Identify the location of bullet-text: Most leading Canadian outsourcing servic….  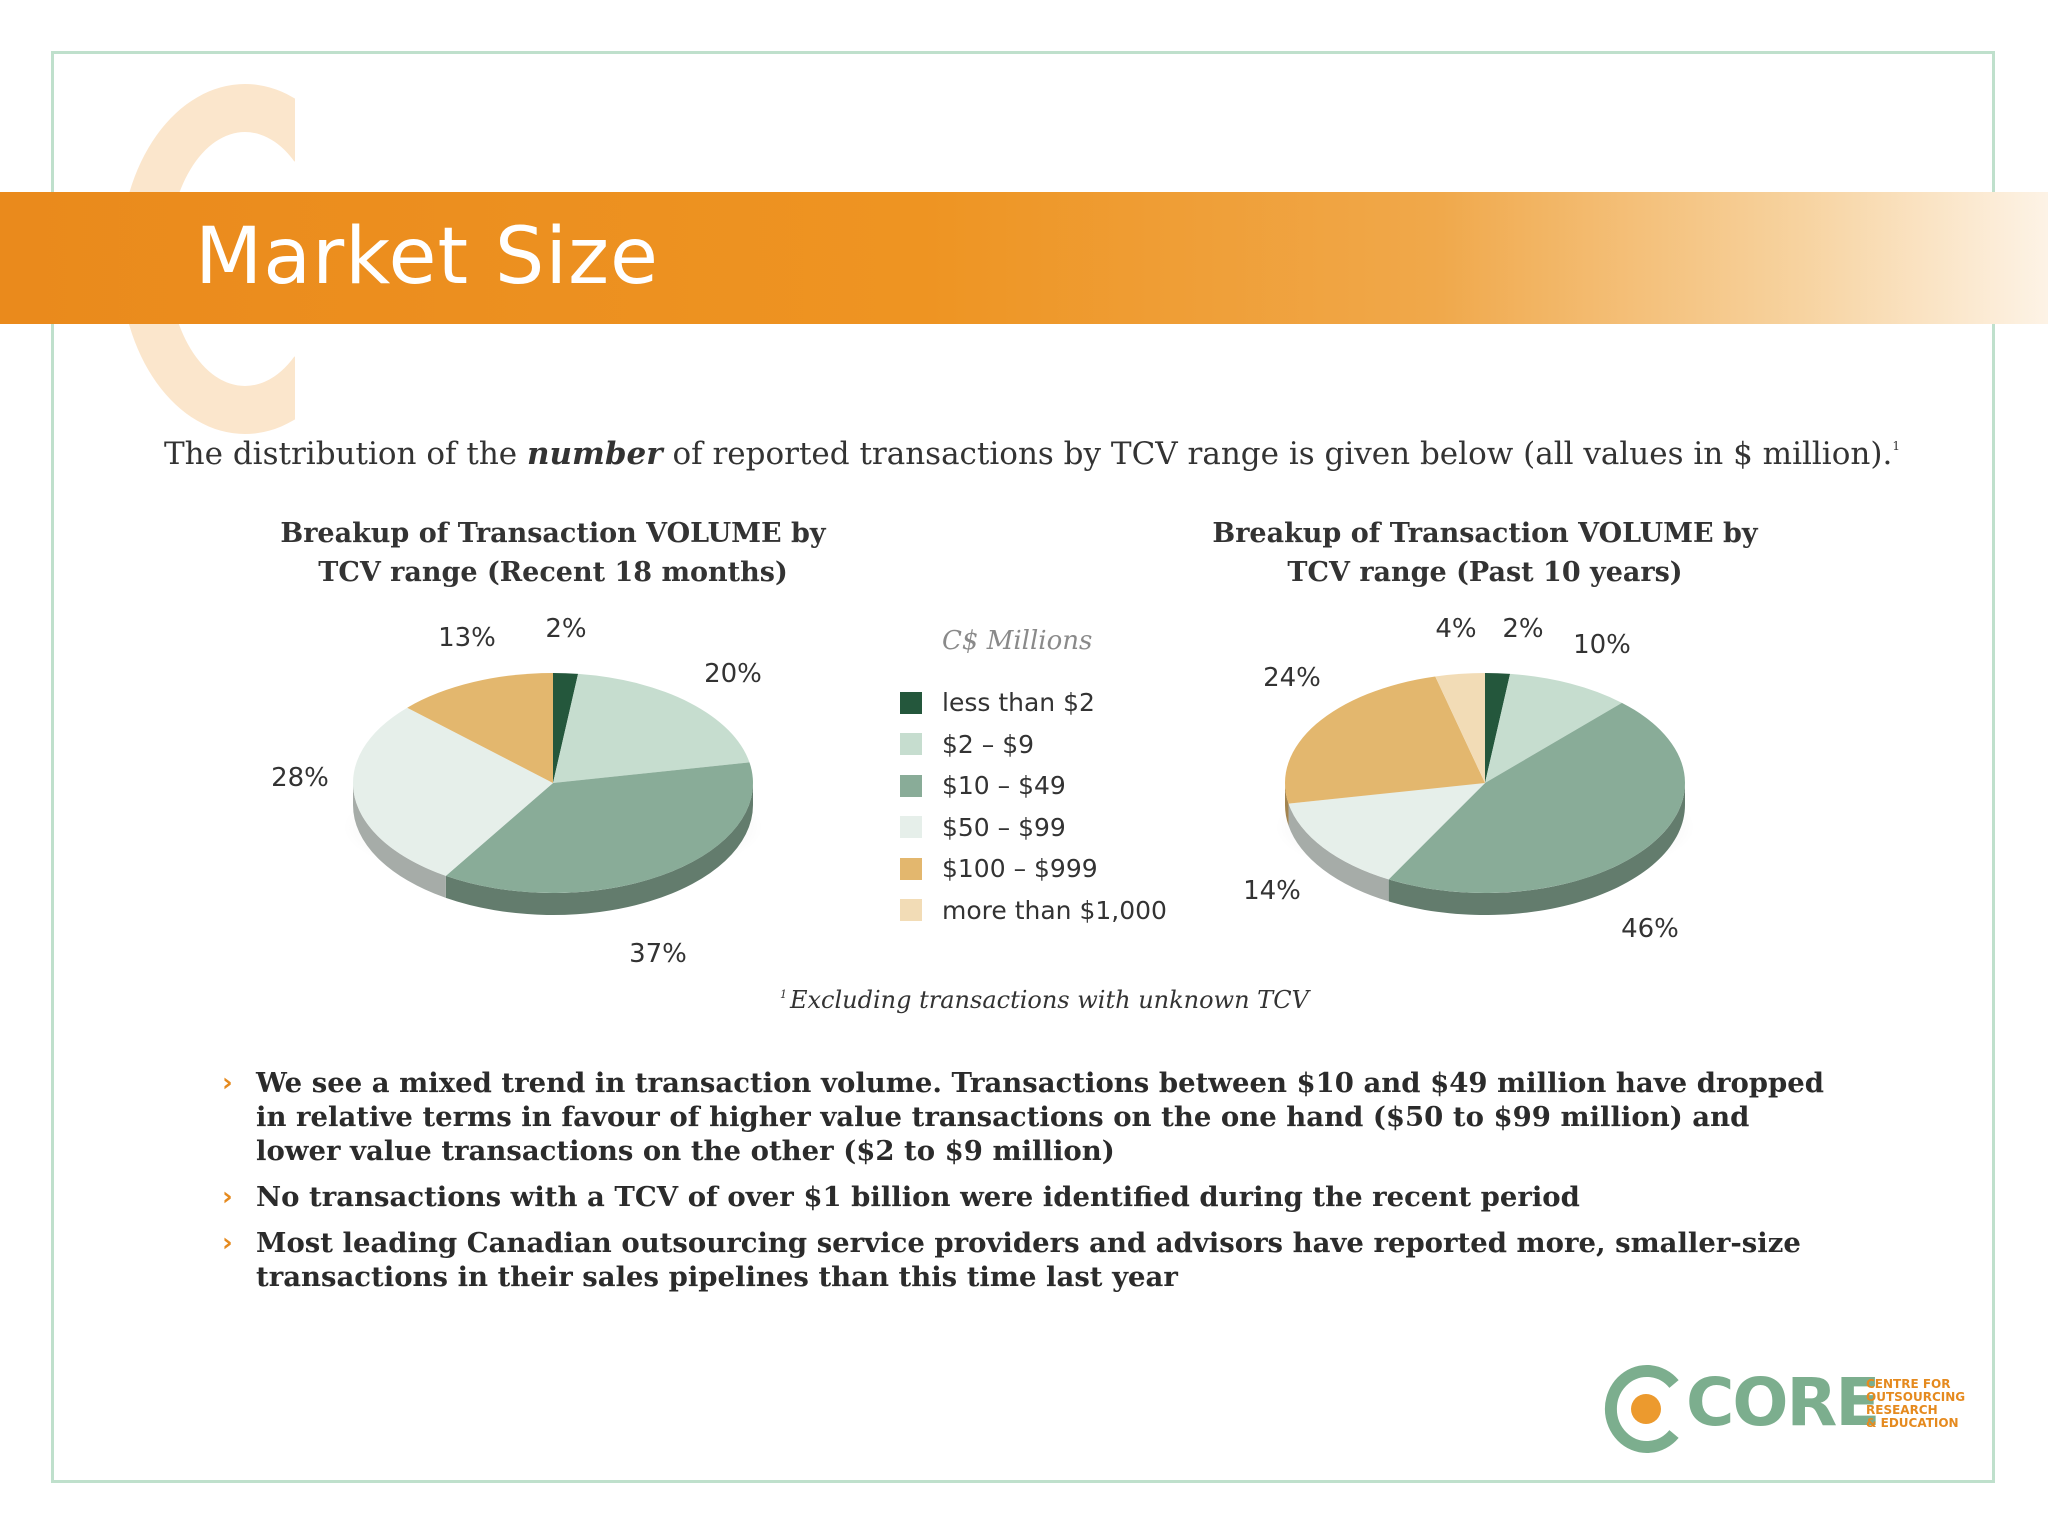
(1028, 1260).